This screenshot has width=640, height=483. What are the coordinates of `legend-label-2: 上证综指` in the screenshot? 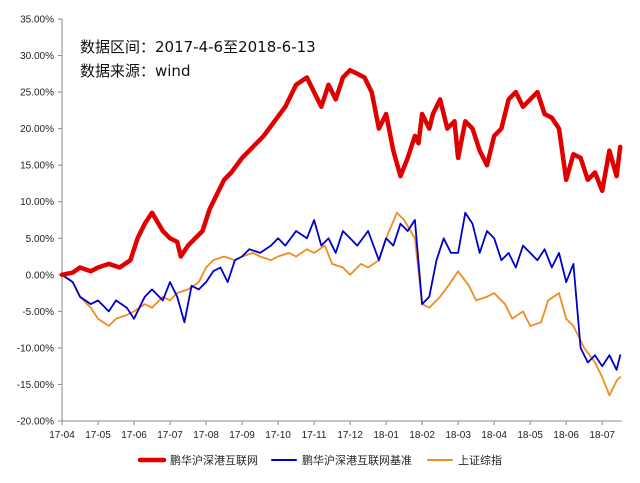 It's located at (480, 460).